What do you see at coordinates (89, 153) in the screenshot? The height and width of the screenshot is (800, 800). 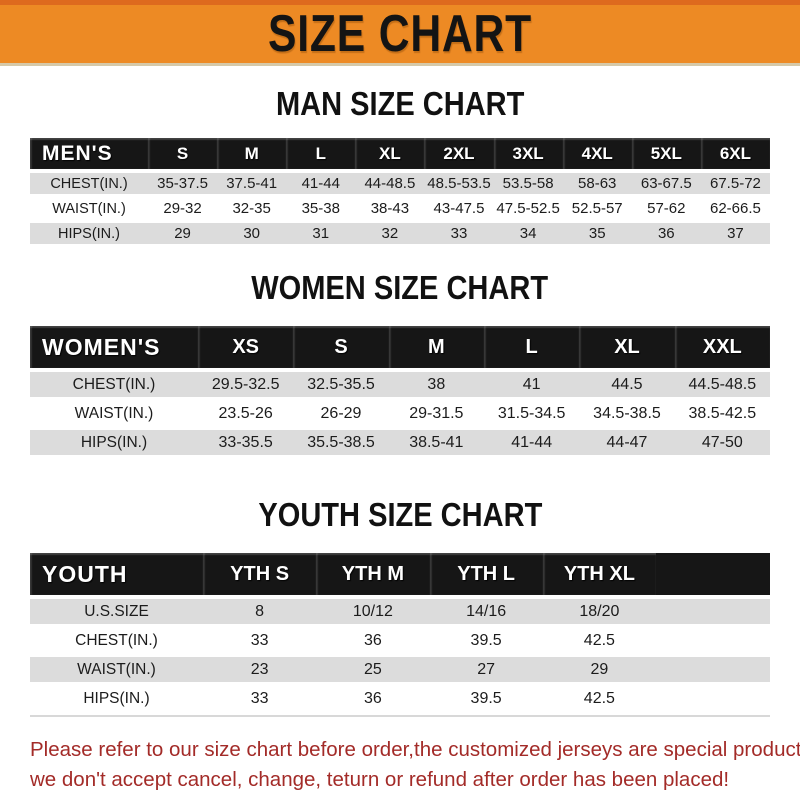 I see `table-title-cell: MEN'S` at bounding box center [89, 153].